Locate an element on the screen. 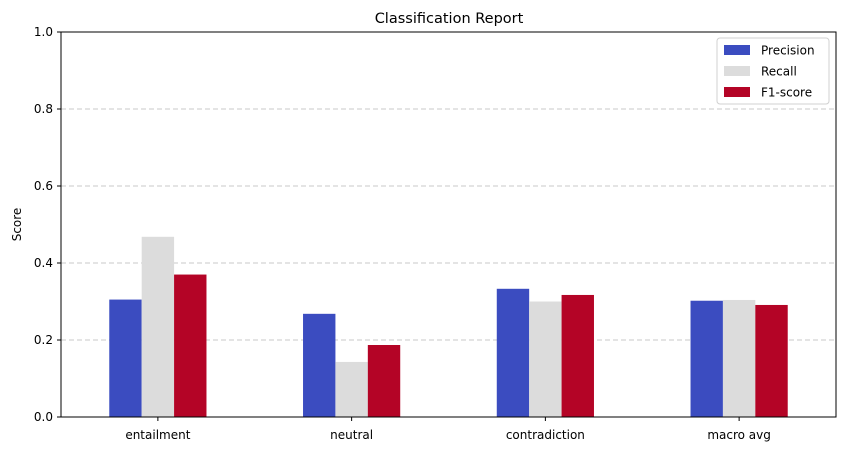 This screenshot has height=451, width=846. x-tick-label: contradiction is located at coordinates (545, 435).